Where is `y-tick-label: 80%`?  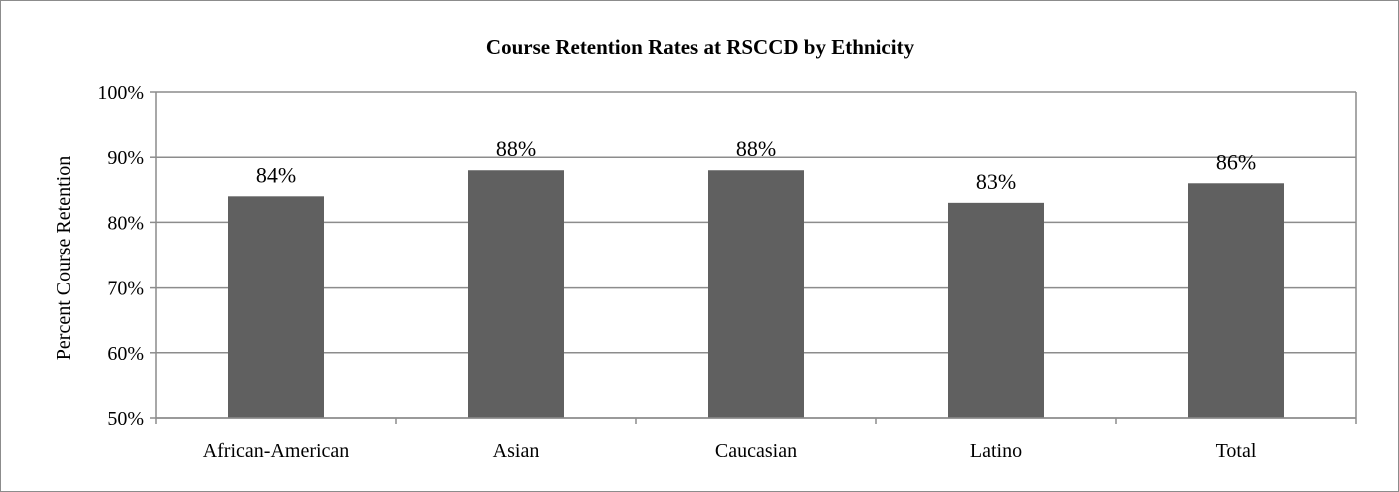
y-tick-label: 80% is located at coordinates (125, 223).